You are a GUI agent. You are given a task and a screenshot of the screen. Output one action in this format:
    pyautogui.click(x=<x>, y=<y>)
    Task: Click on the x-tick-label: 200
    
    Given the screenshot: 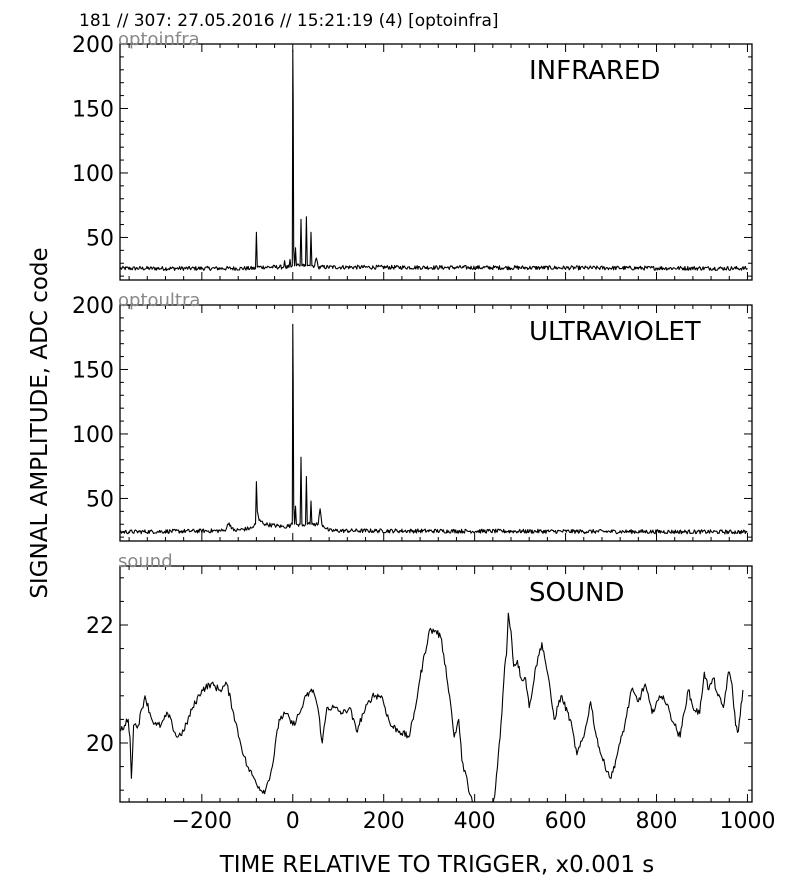 What is the action you would take?
    pyautogui.click(x=384, y=821)
    